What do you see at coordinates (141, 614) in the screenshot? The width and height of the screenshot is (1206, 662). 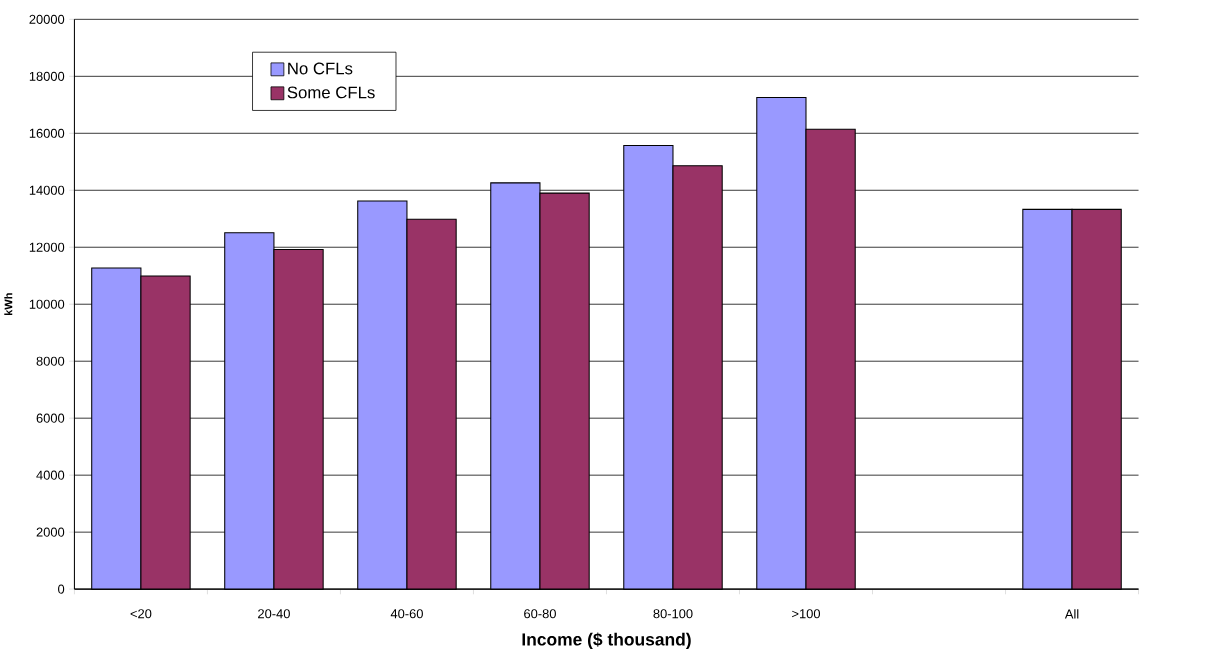 I see `x-tick-label: <20` at bounding box center [141, 614].